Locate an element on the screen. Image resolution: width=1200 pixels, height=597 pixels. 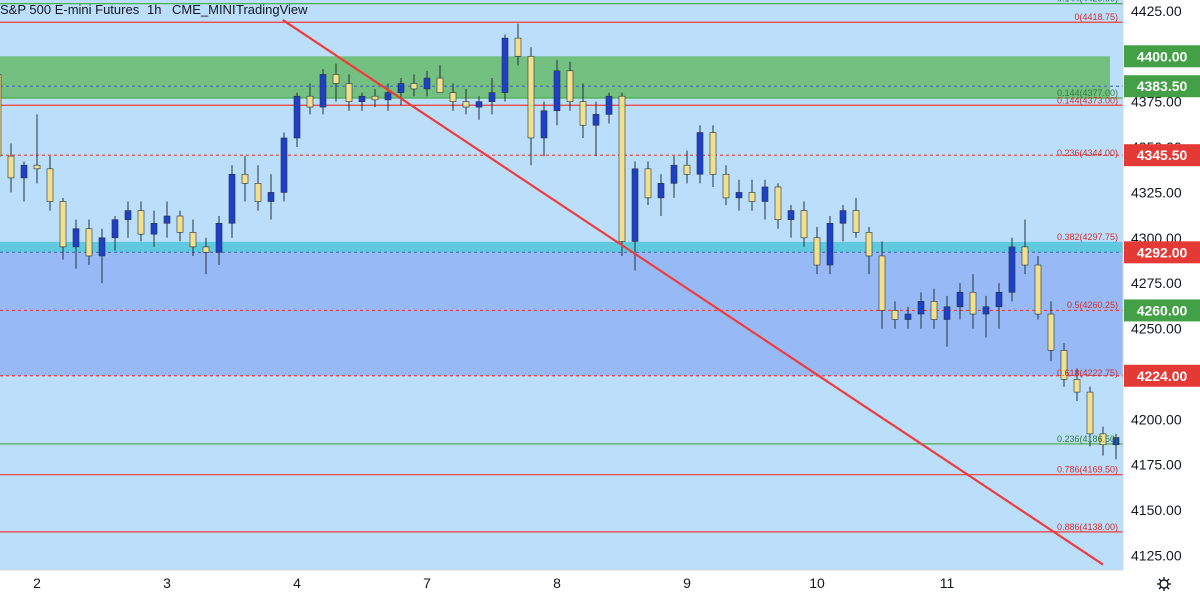
exchange-label: CME_MINI is located at coordinates (204, 9).